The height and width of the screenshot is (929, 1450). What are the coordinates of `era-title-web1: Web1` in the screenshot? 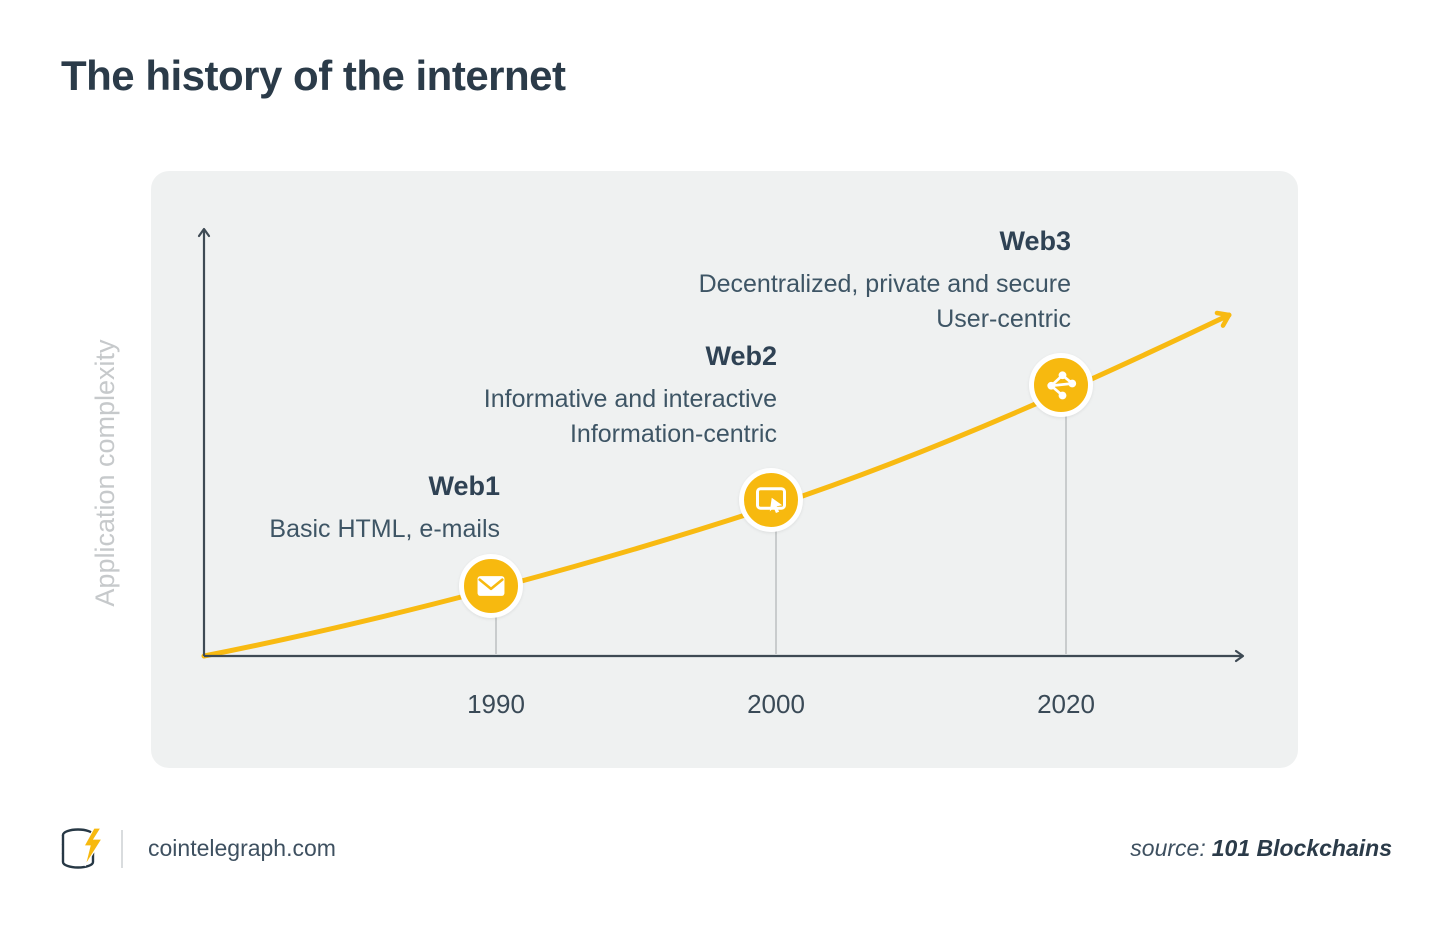 It's located at (464, 486).